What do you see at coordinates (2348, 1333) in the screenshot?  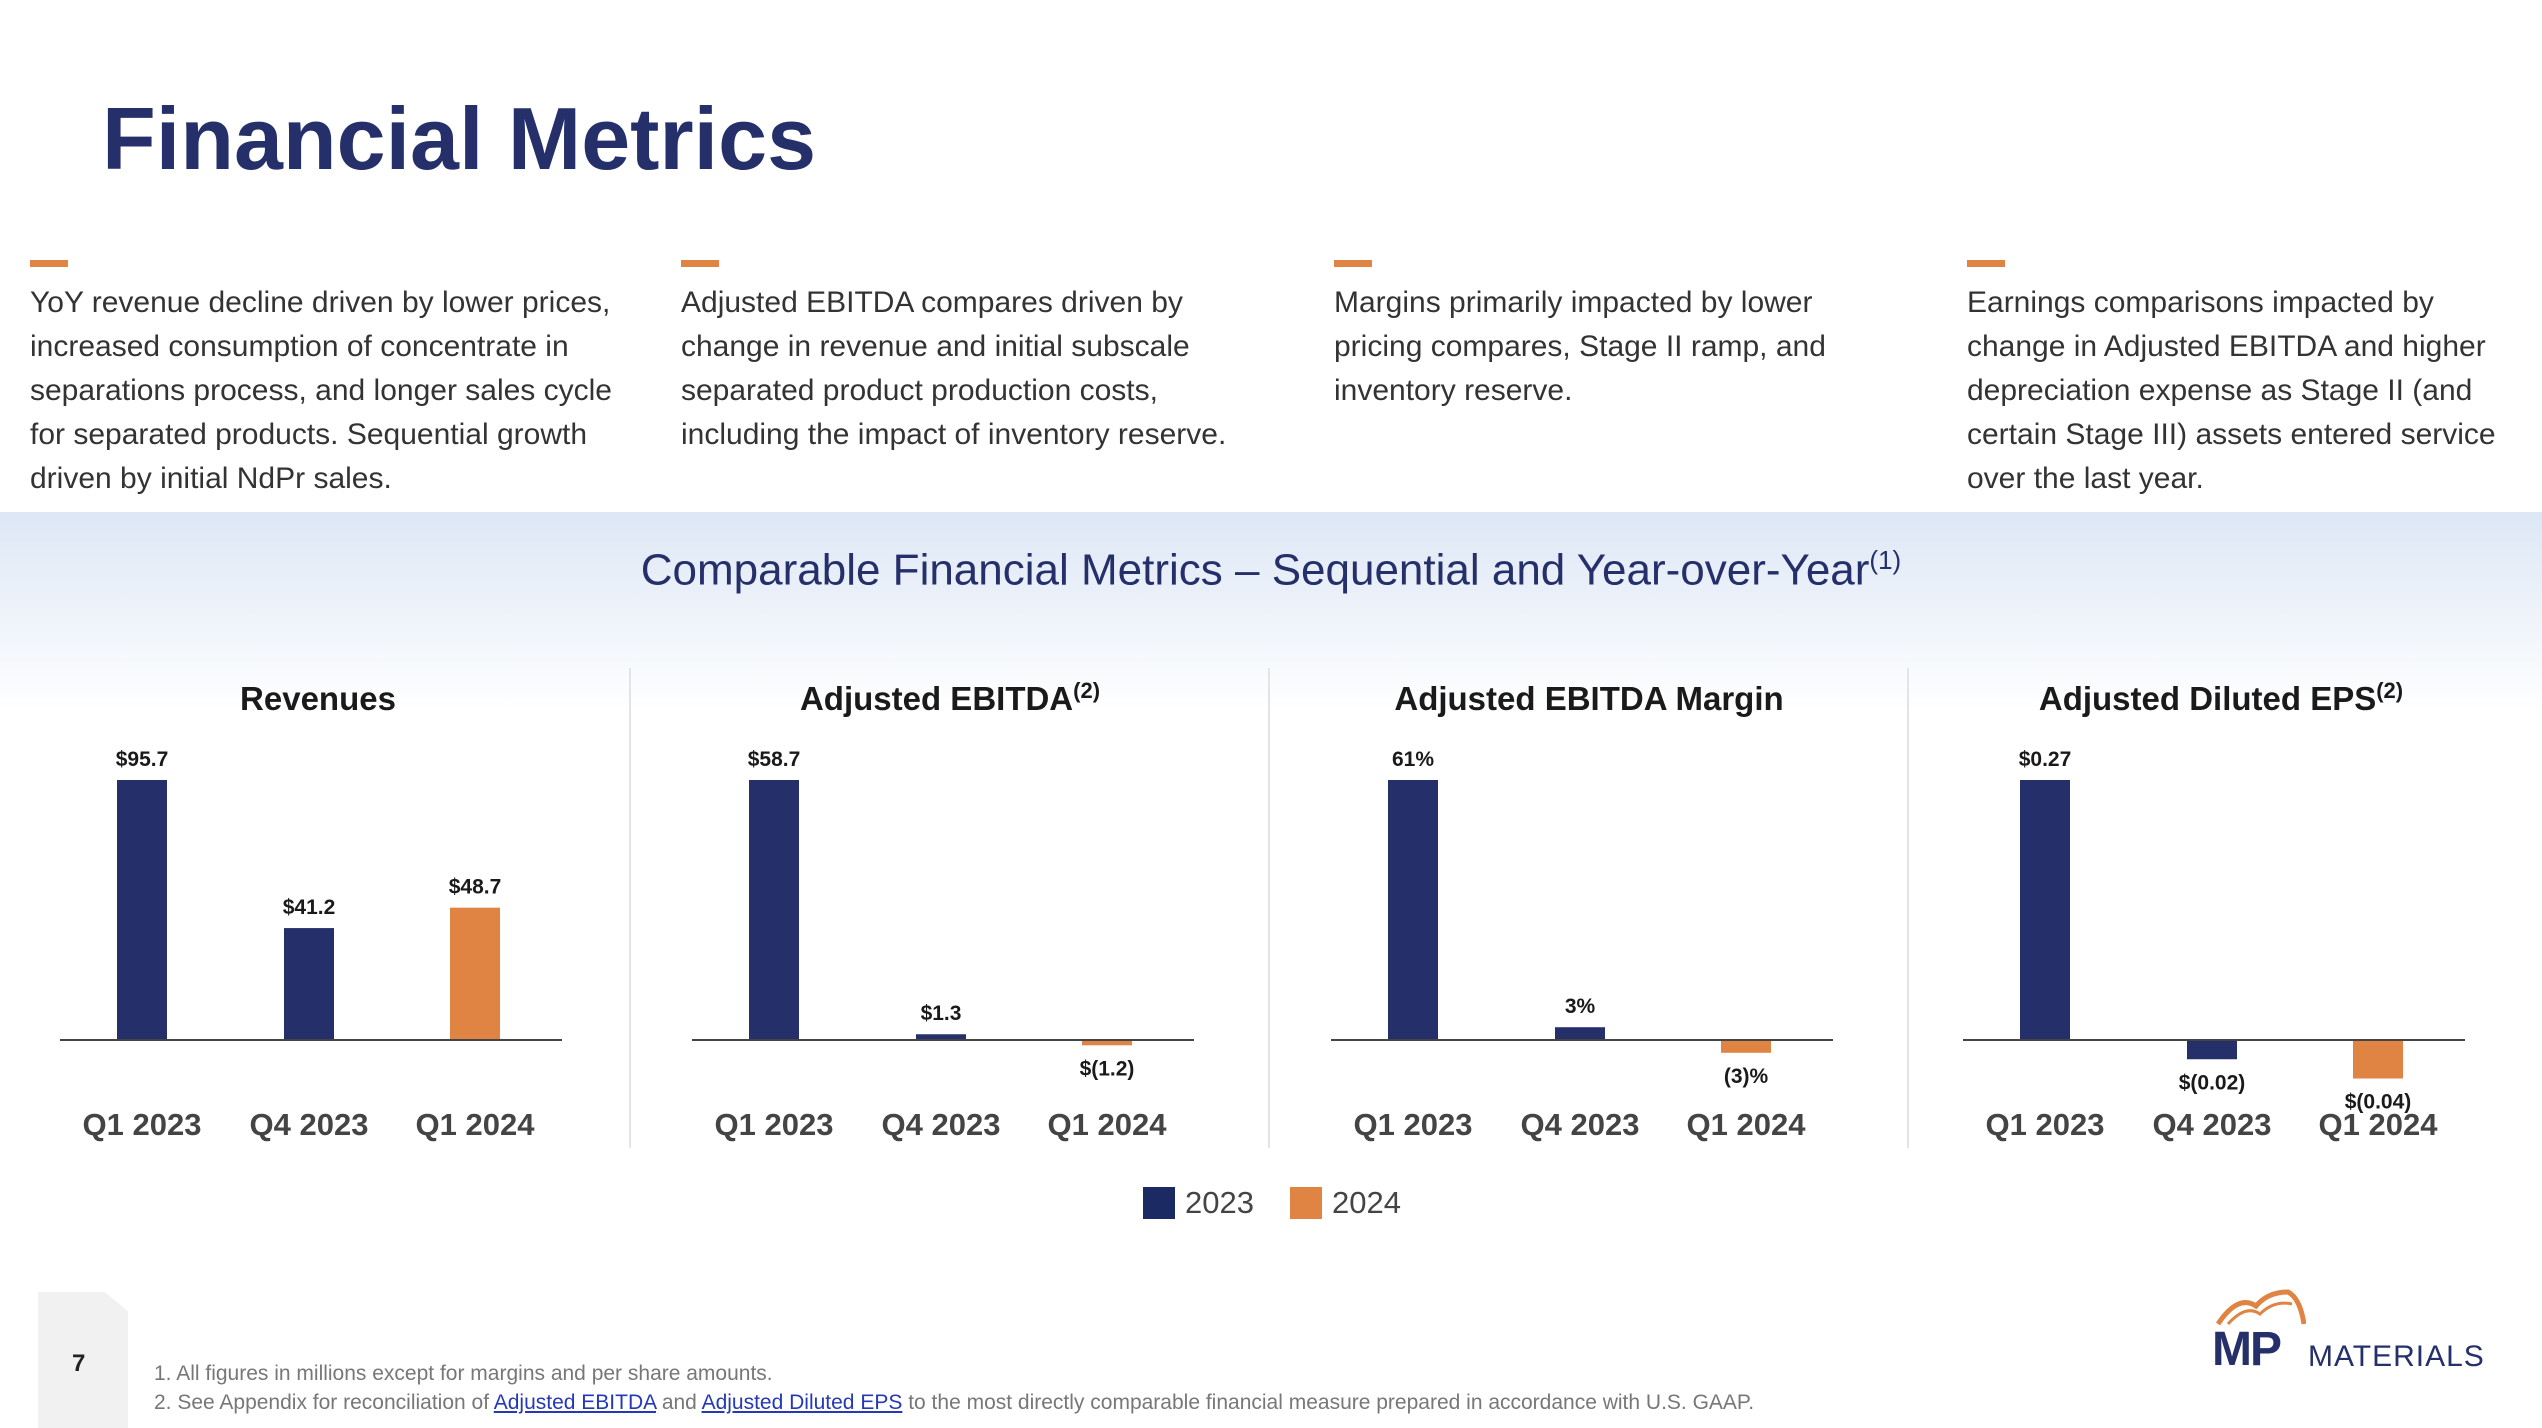 I see `mp-materials-logo: MP MATERIALS` at bounding box center [2348, 1333].